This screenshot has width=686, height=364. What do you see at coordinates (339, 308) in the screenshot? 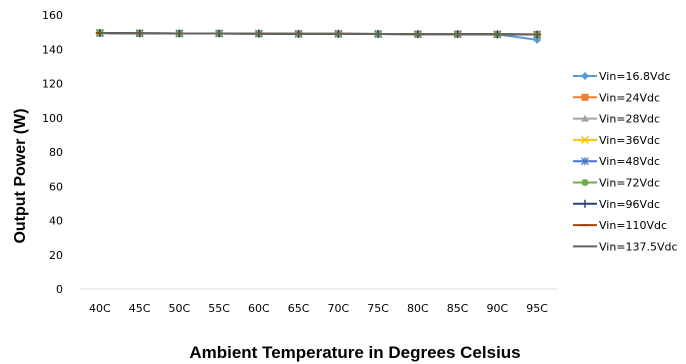
I see `x-tick-label: 70C` at bounding box center [339, 308].